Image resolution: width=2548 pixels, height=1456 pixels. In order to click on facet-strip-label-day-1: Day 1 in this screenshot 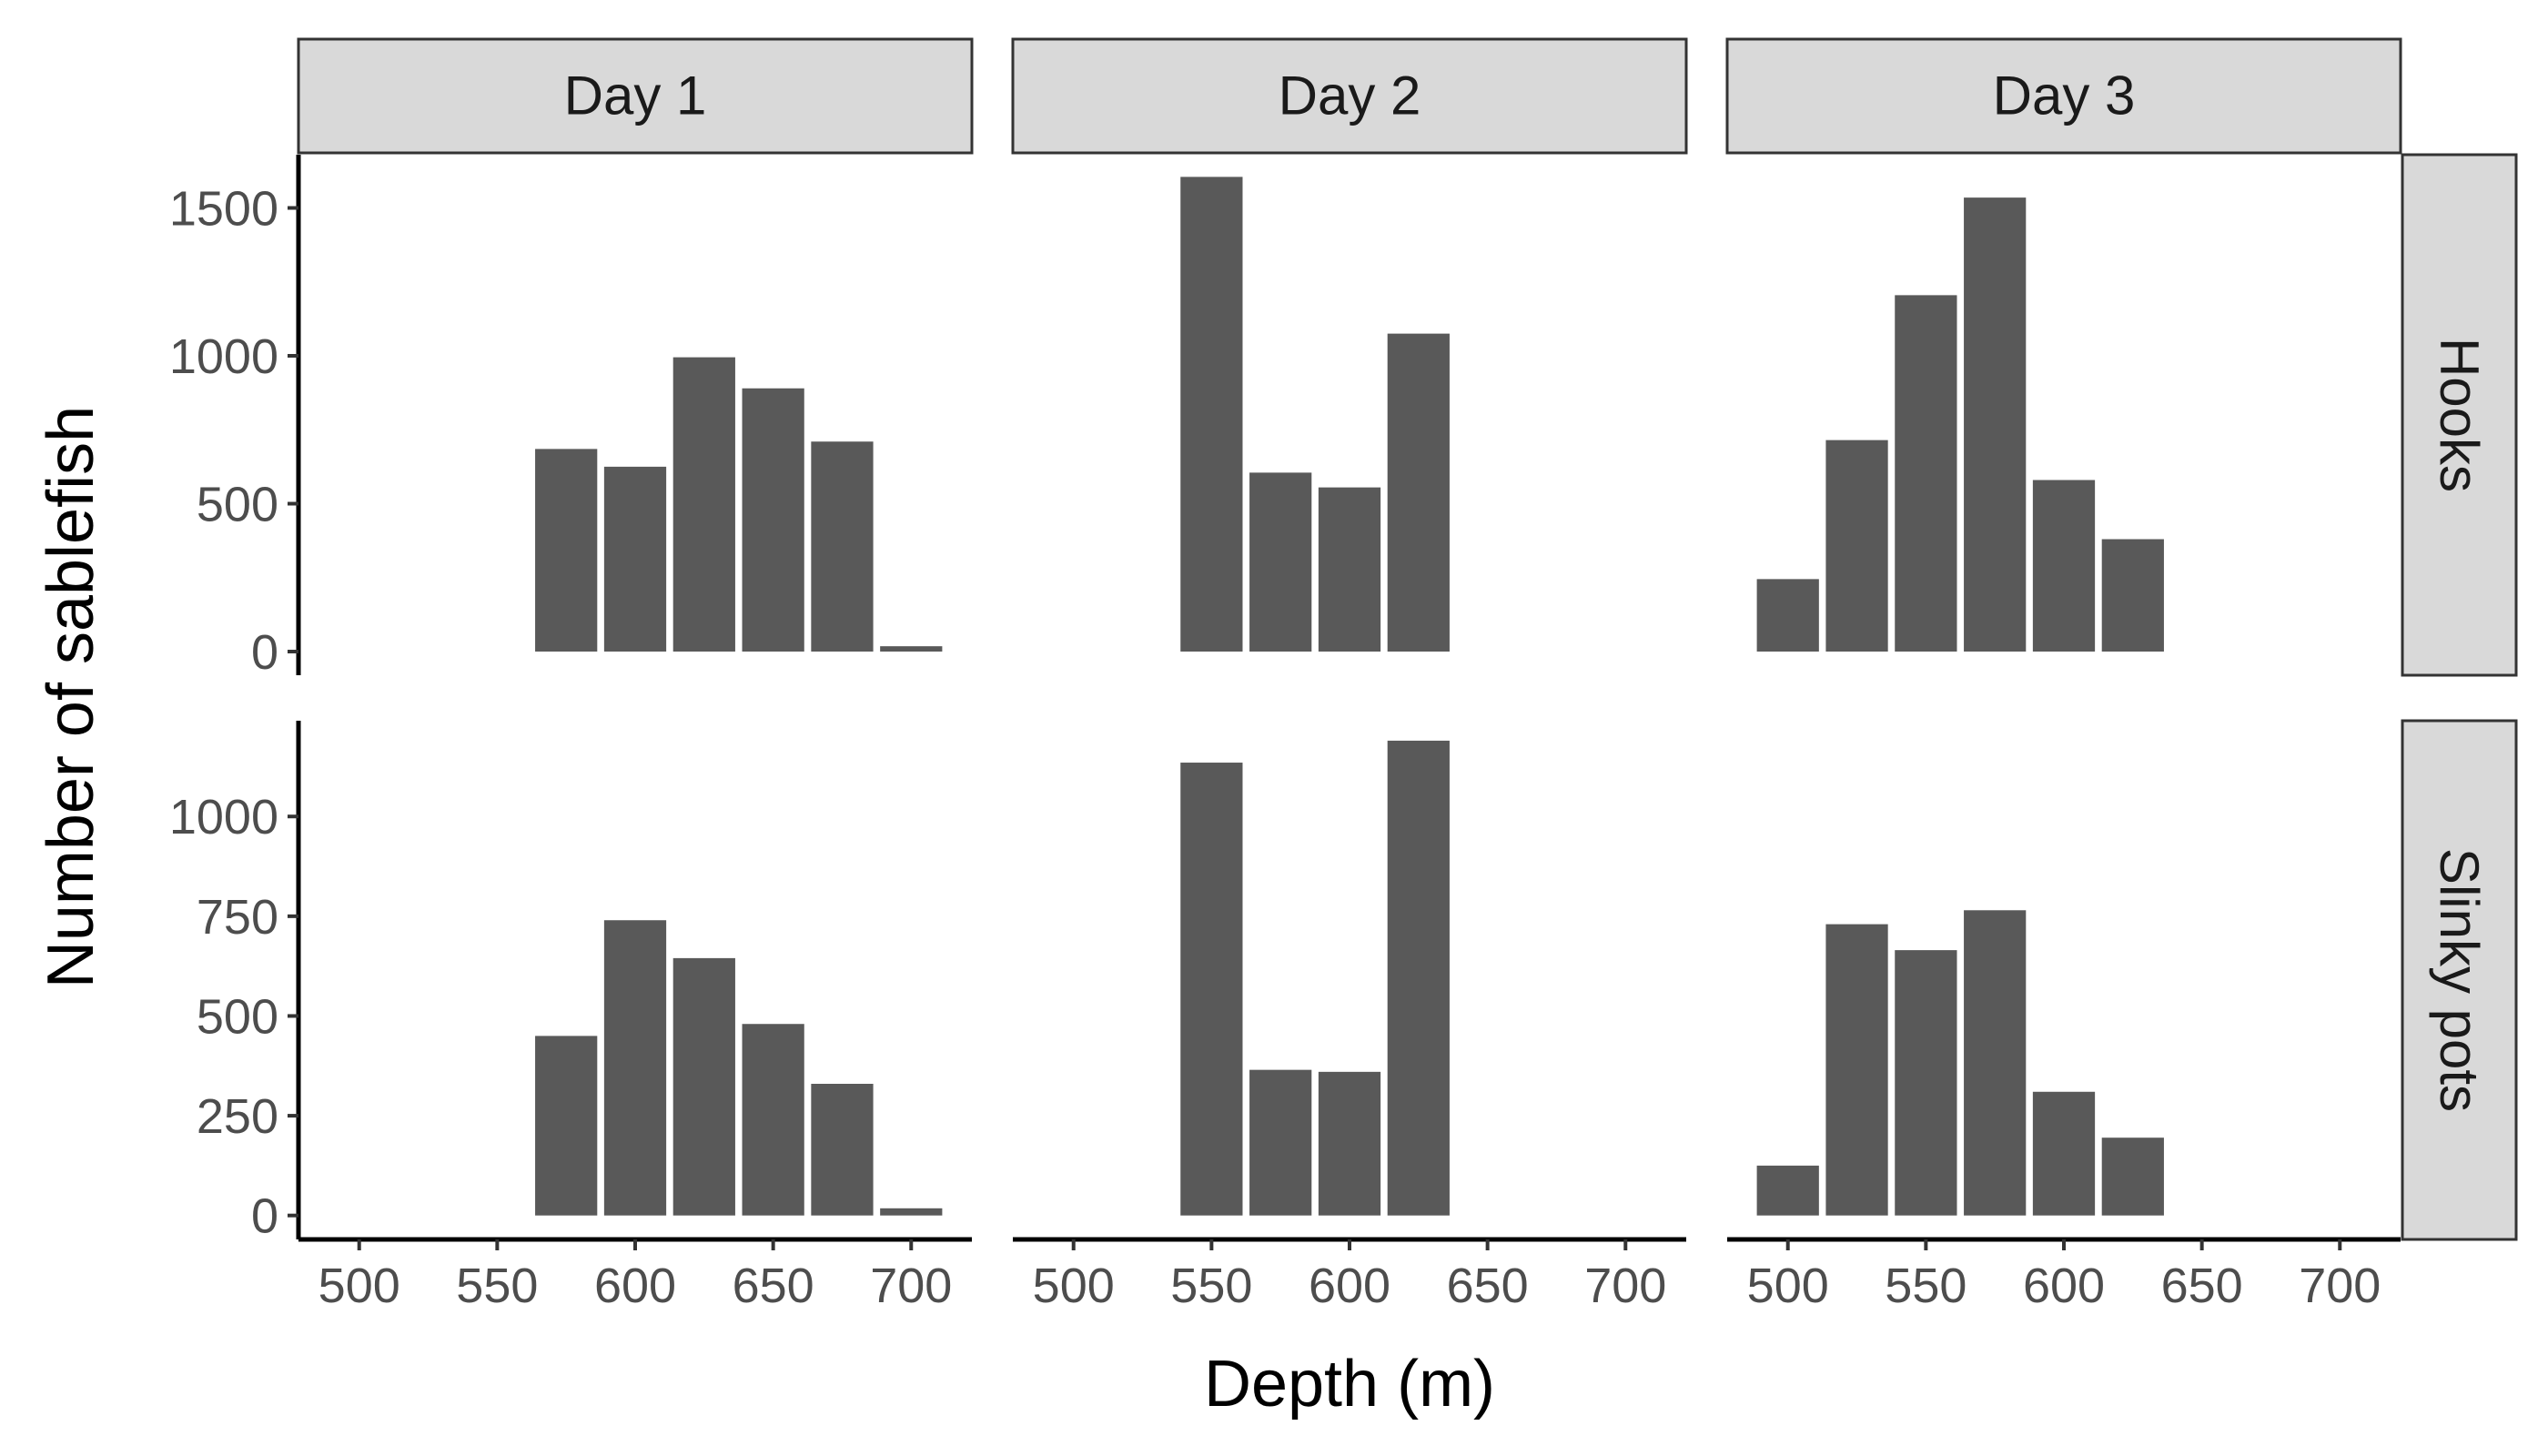, I will do `click(636, 96)`.